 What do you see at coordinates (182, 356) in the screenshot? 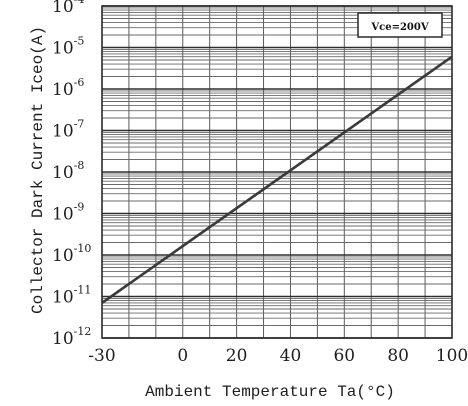
I see `x-tick-label: 0` at bounding box center [182, 356].